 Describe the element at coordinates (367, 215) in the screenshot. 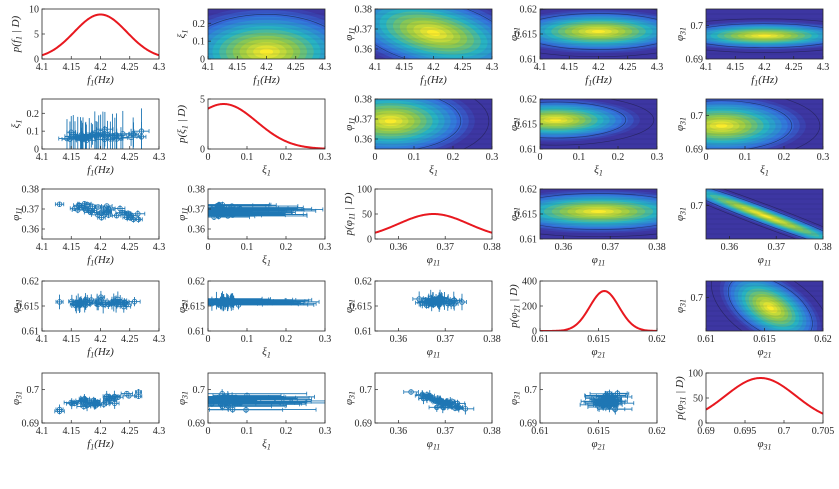

I see `y-tick-label: 50` at that location.